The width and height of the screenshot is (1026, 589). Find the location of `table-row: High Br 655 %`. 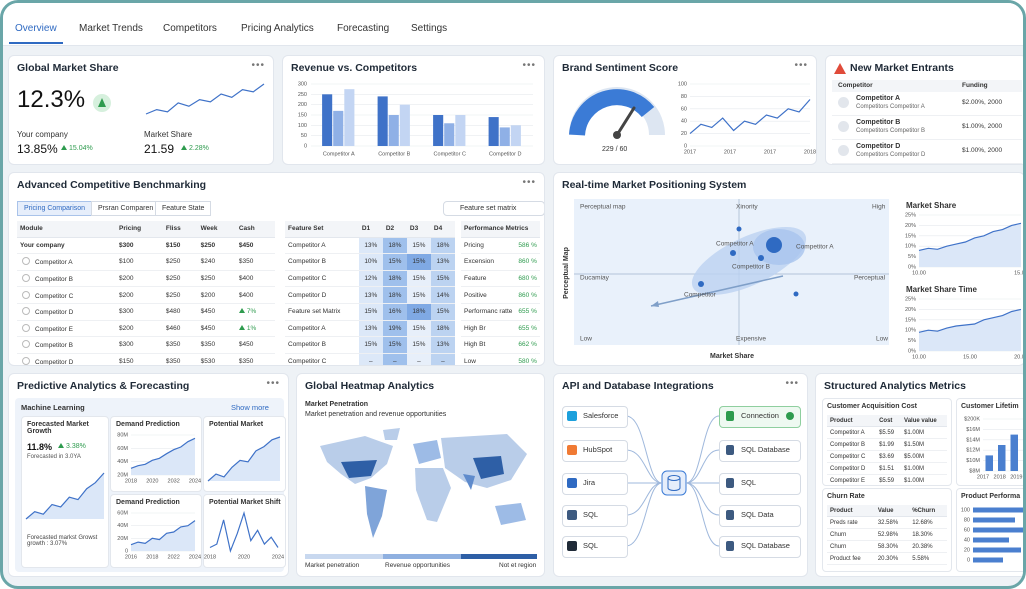

table-row: High Br 655 % is located at coordinates (500, 329).